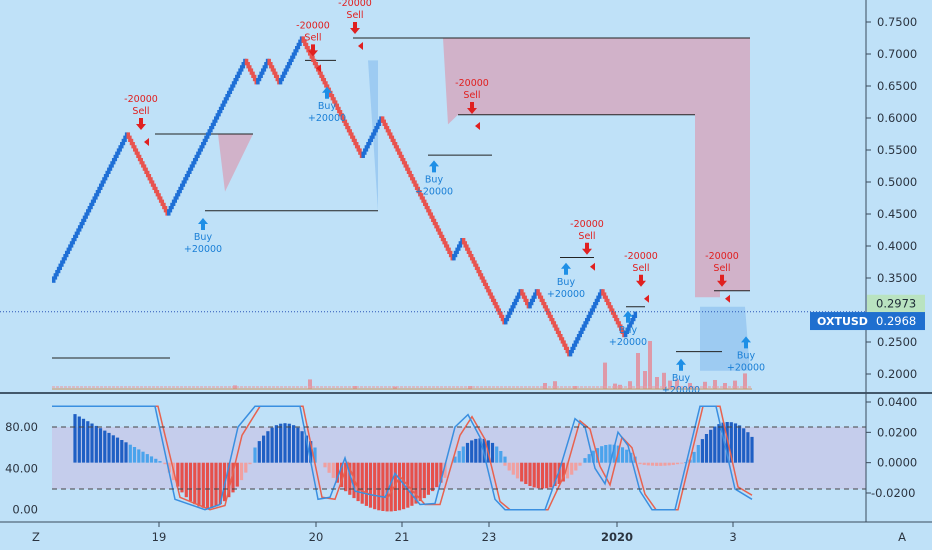 The width and height of the screenshot is (932, 550). What do you see at coordinates (354, 15) in the screenshot?
I see `sell-label: Sell` at bounding box center [354, 15].